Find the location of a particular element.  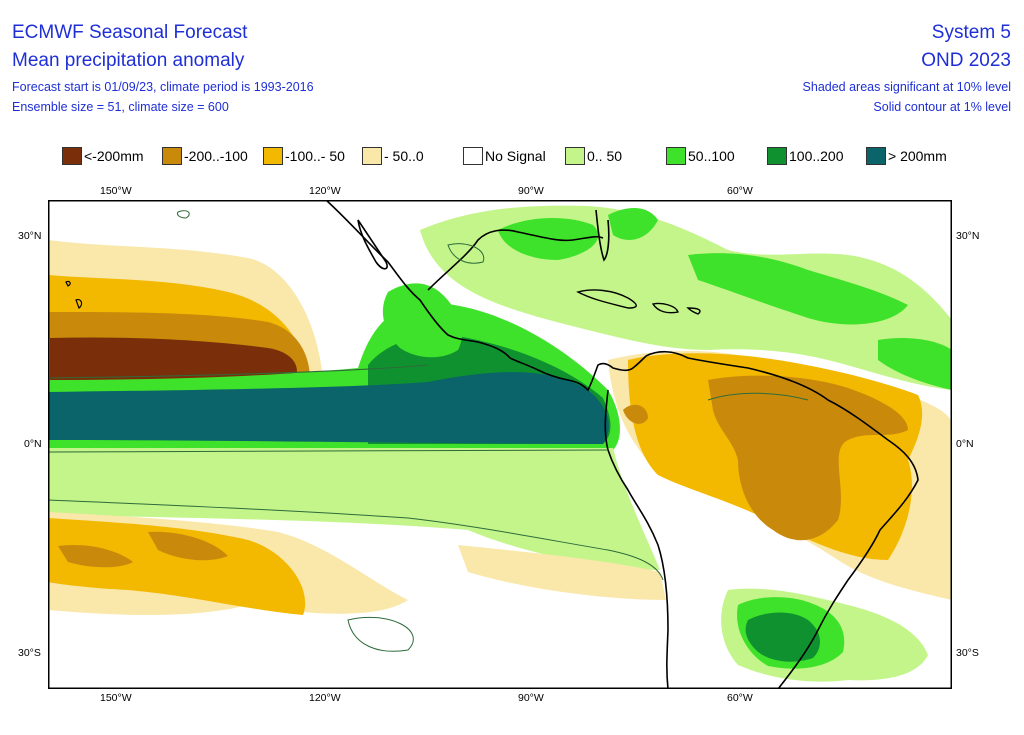

south-pacific-light-wet-region is located at coordinates (354, 509).